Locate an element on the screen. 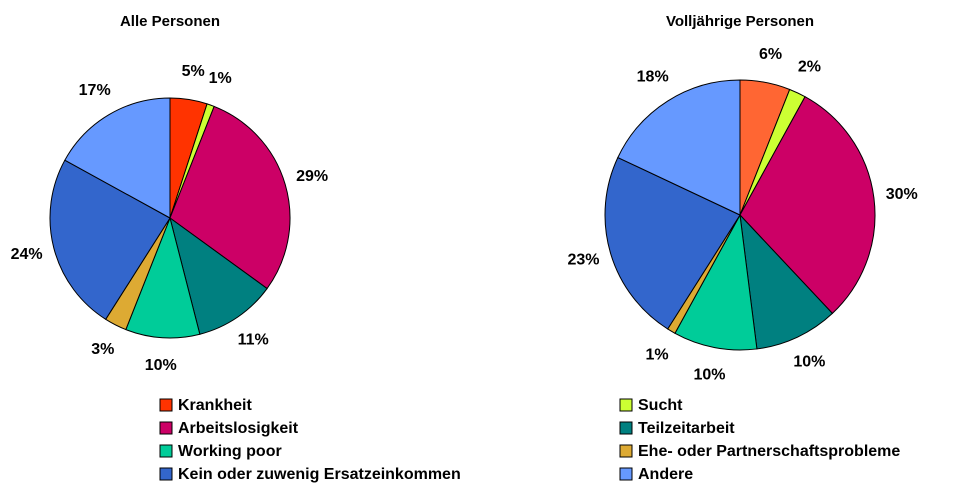 Image resolution: width=969 pixels, height=486 pixels. chart-title: Alle Personen is located at coordinates (170, 21).